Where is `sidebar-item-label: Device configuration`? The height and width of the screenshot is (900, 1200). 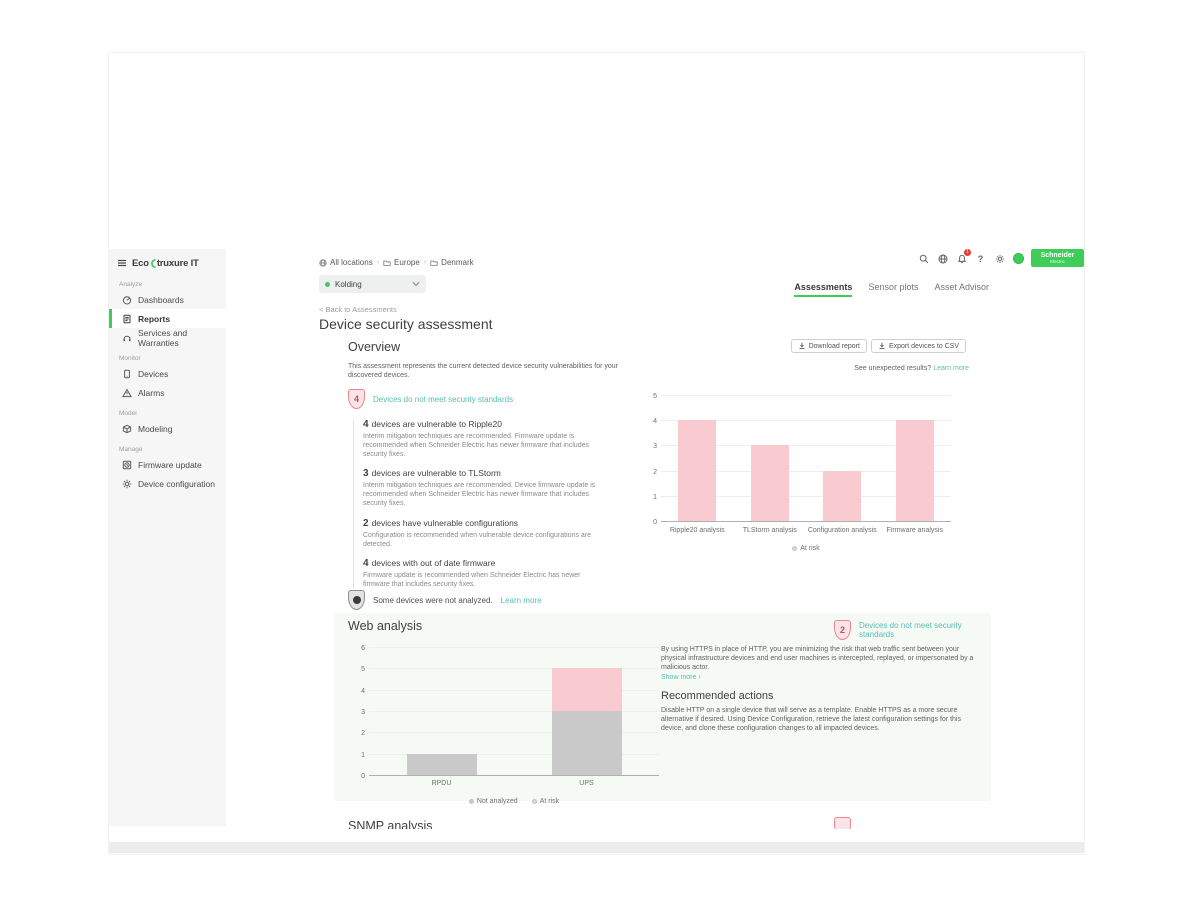
sidebar-item-label: Device configuration is located at coordinates (177, 483).